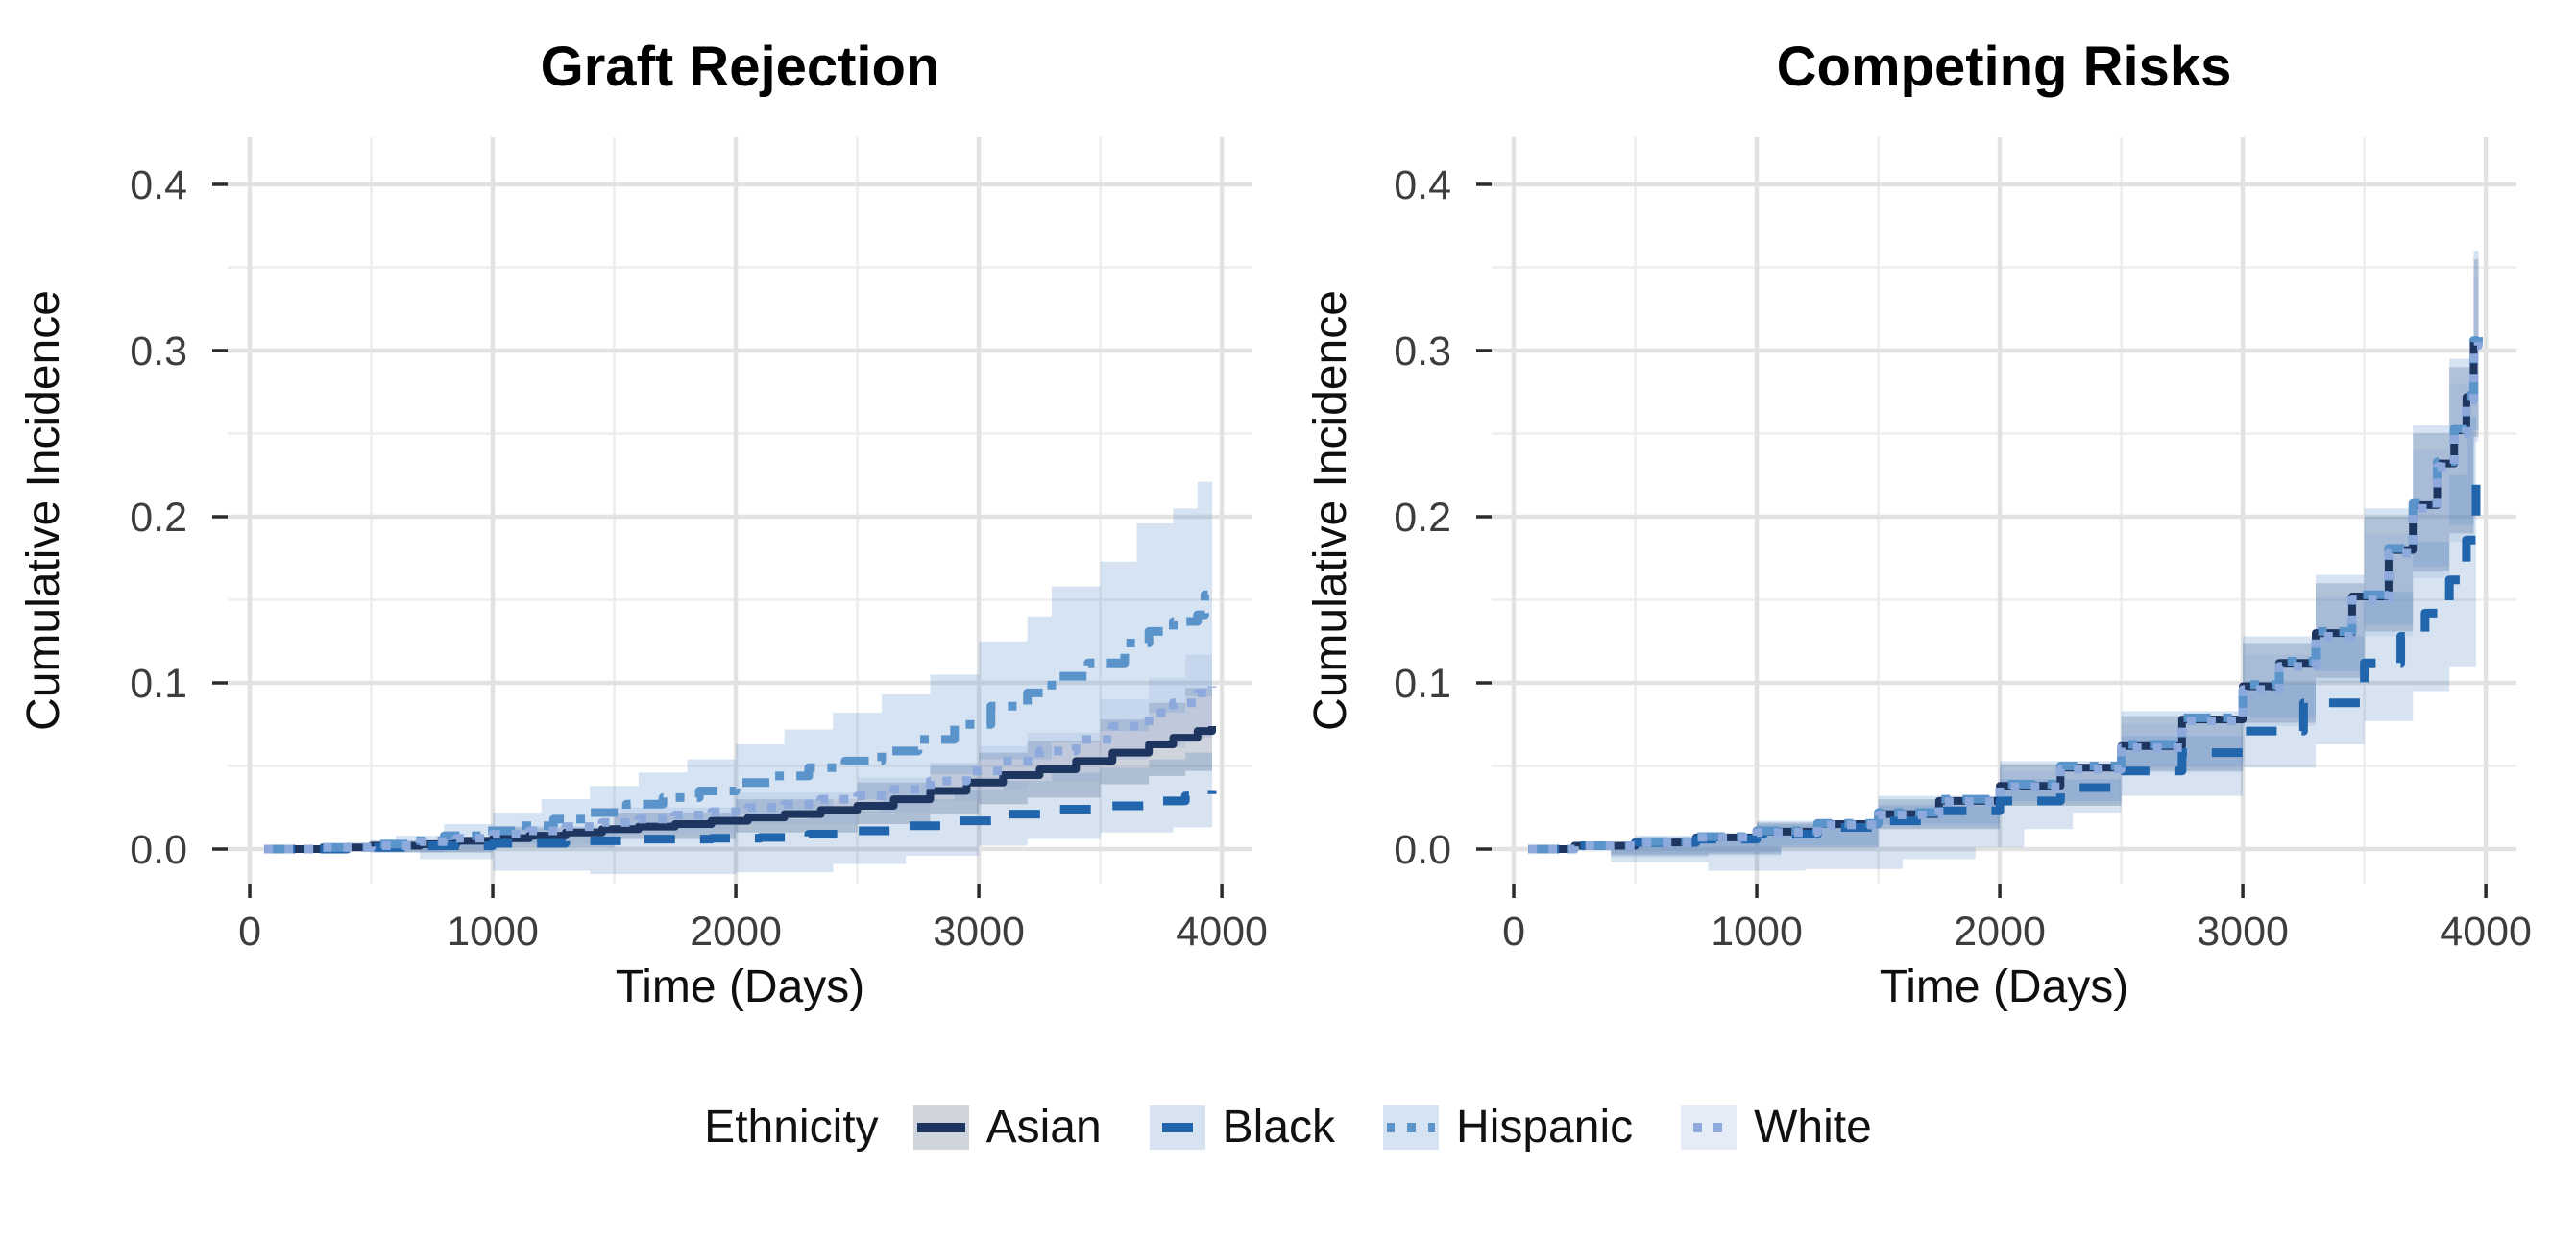  I want to click on line-hispanic, so click(740, 722).